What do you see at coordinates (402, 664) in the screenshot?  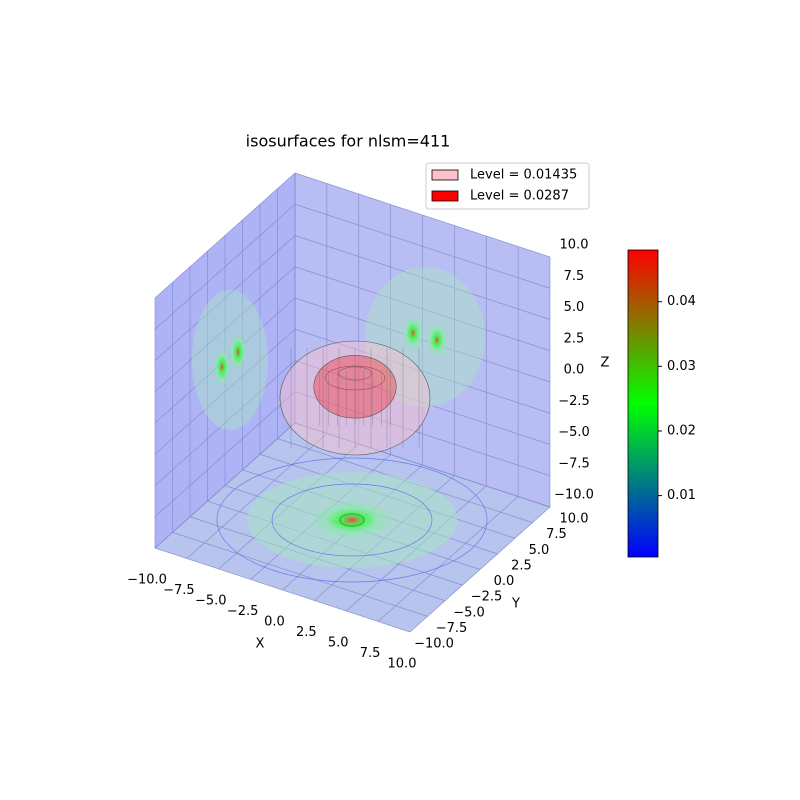 I see `x-tick-label: 10.0` at bounding box center [402, 664].